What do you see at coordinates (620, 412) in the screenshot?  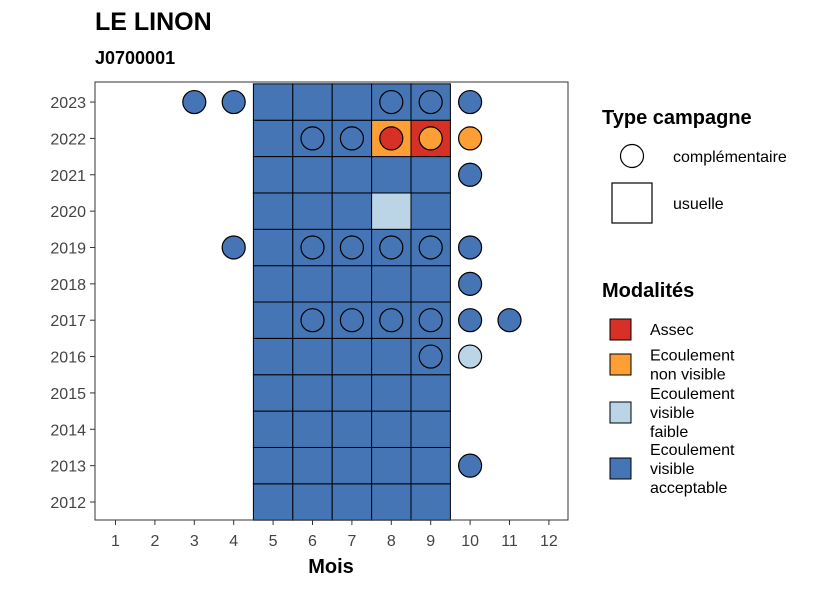 I see `legend-key-ecoul_vf` at bounding box center [620, 412].